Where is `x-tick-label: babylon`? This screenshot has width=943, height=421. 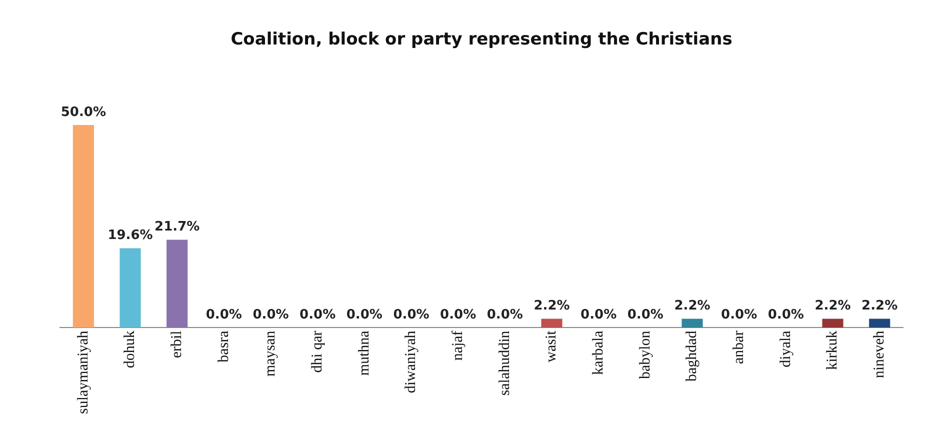
x-tick-label: babylon is located at coordinates (645, 355).